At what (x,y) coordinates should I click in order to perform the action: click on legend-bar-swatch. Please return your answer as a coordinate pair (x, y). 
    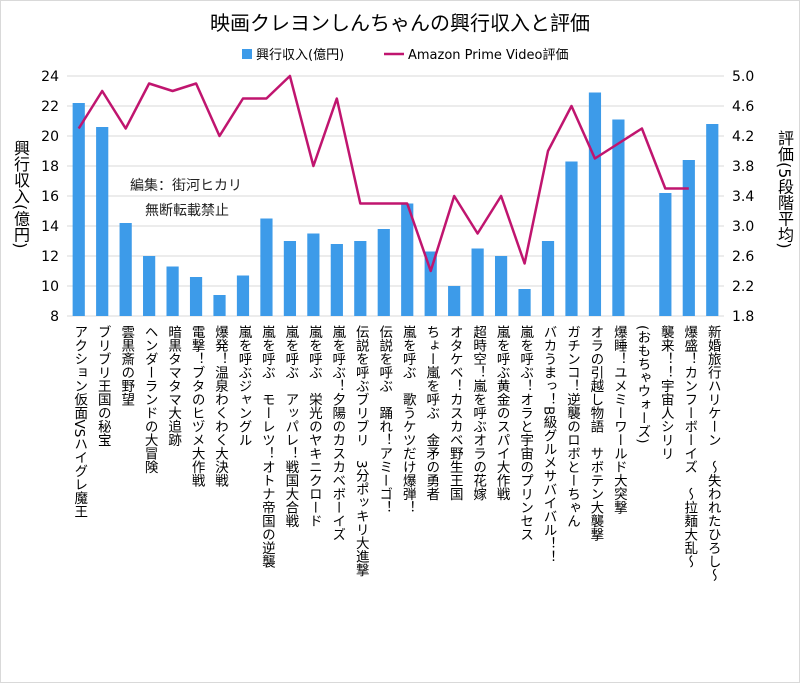
    Looking at the image, I should click on (247, 54).